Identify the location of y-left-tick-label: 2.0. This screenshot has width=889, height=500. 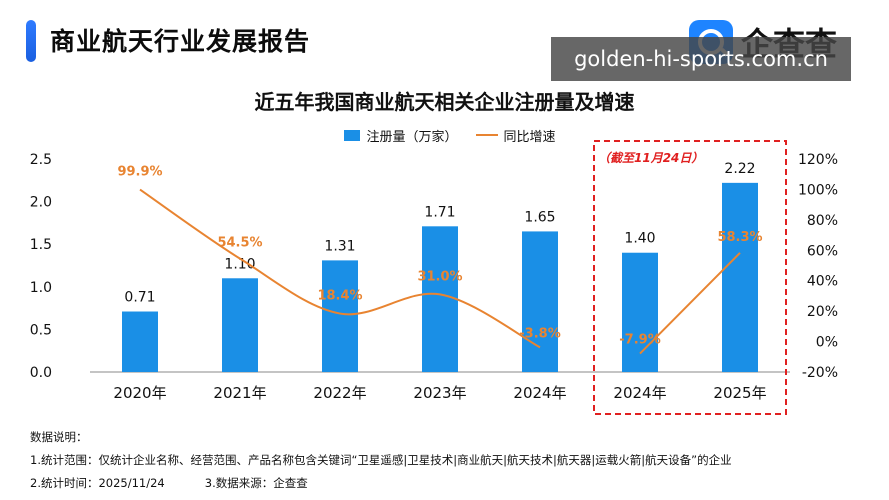
(41, 203).